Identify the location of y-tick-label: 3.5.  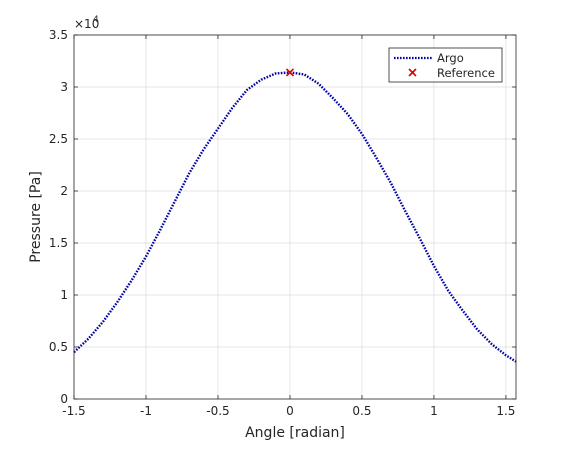
(58, 35).